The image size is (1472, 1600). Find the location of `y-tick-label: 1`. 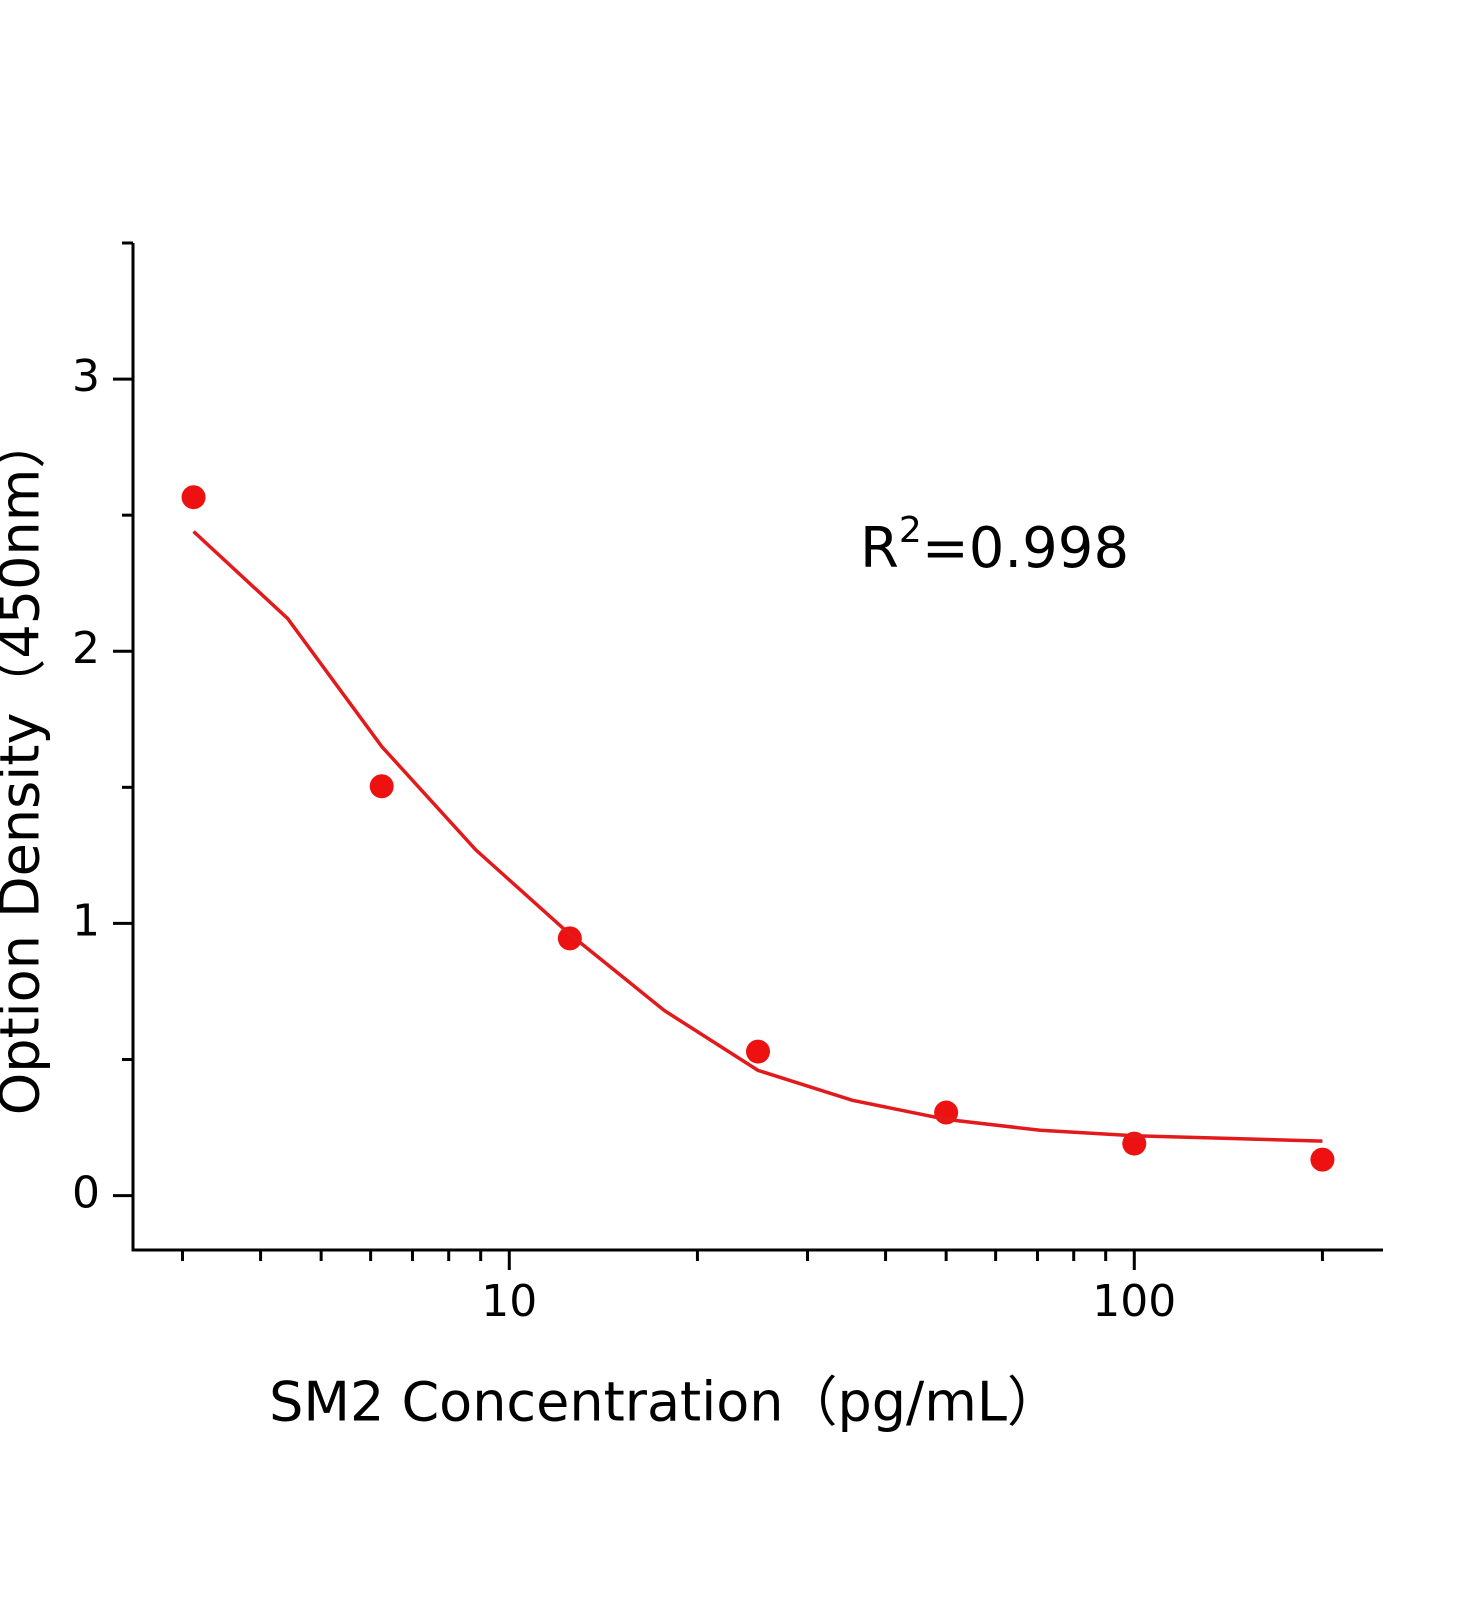

y-tick-label: 1 is located at coordinates (86, 920).